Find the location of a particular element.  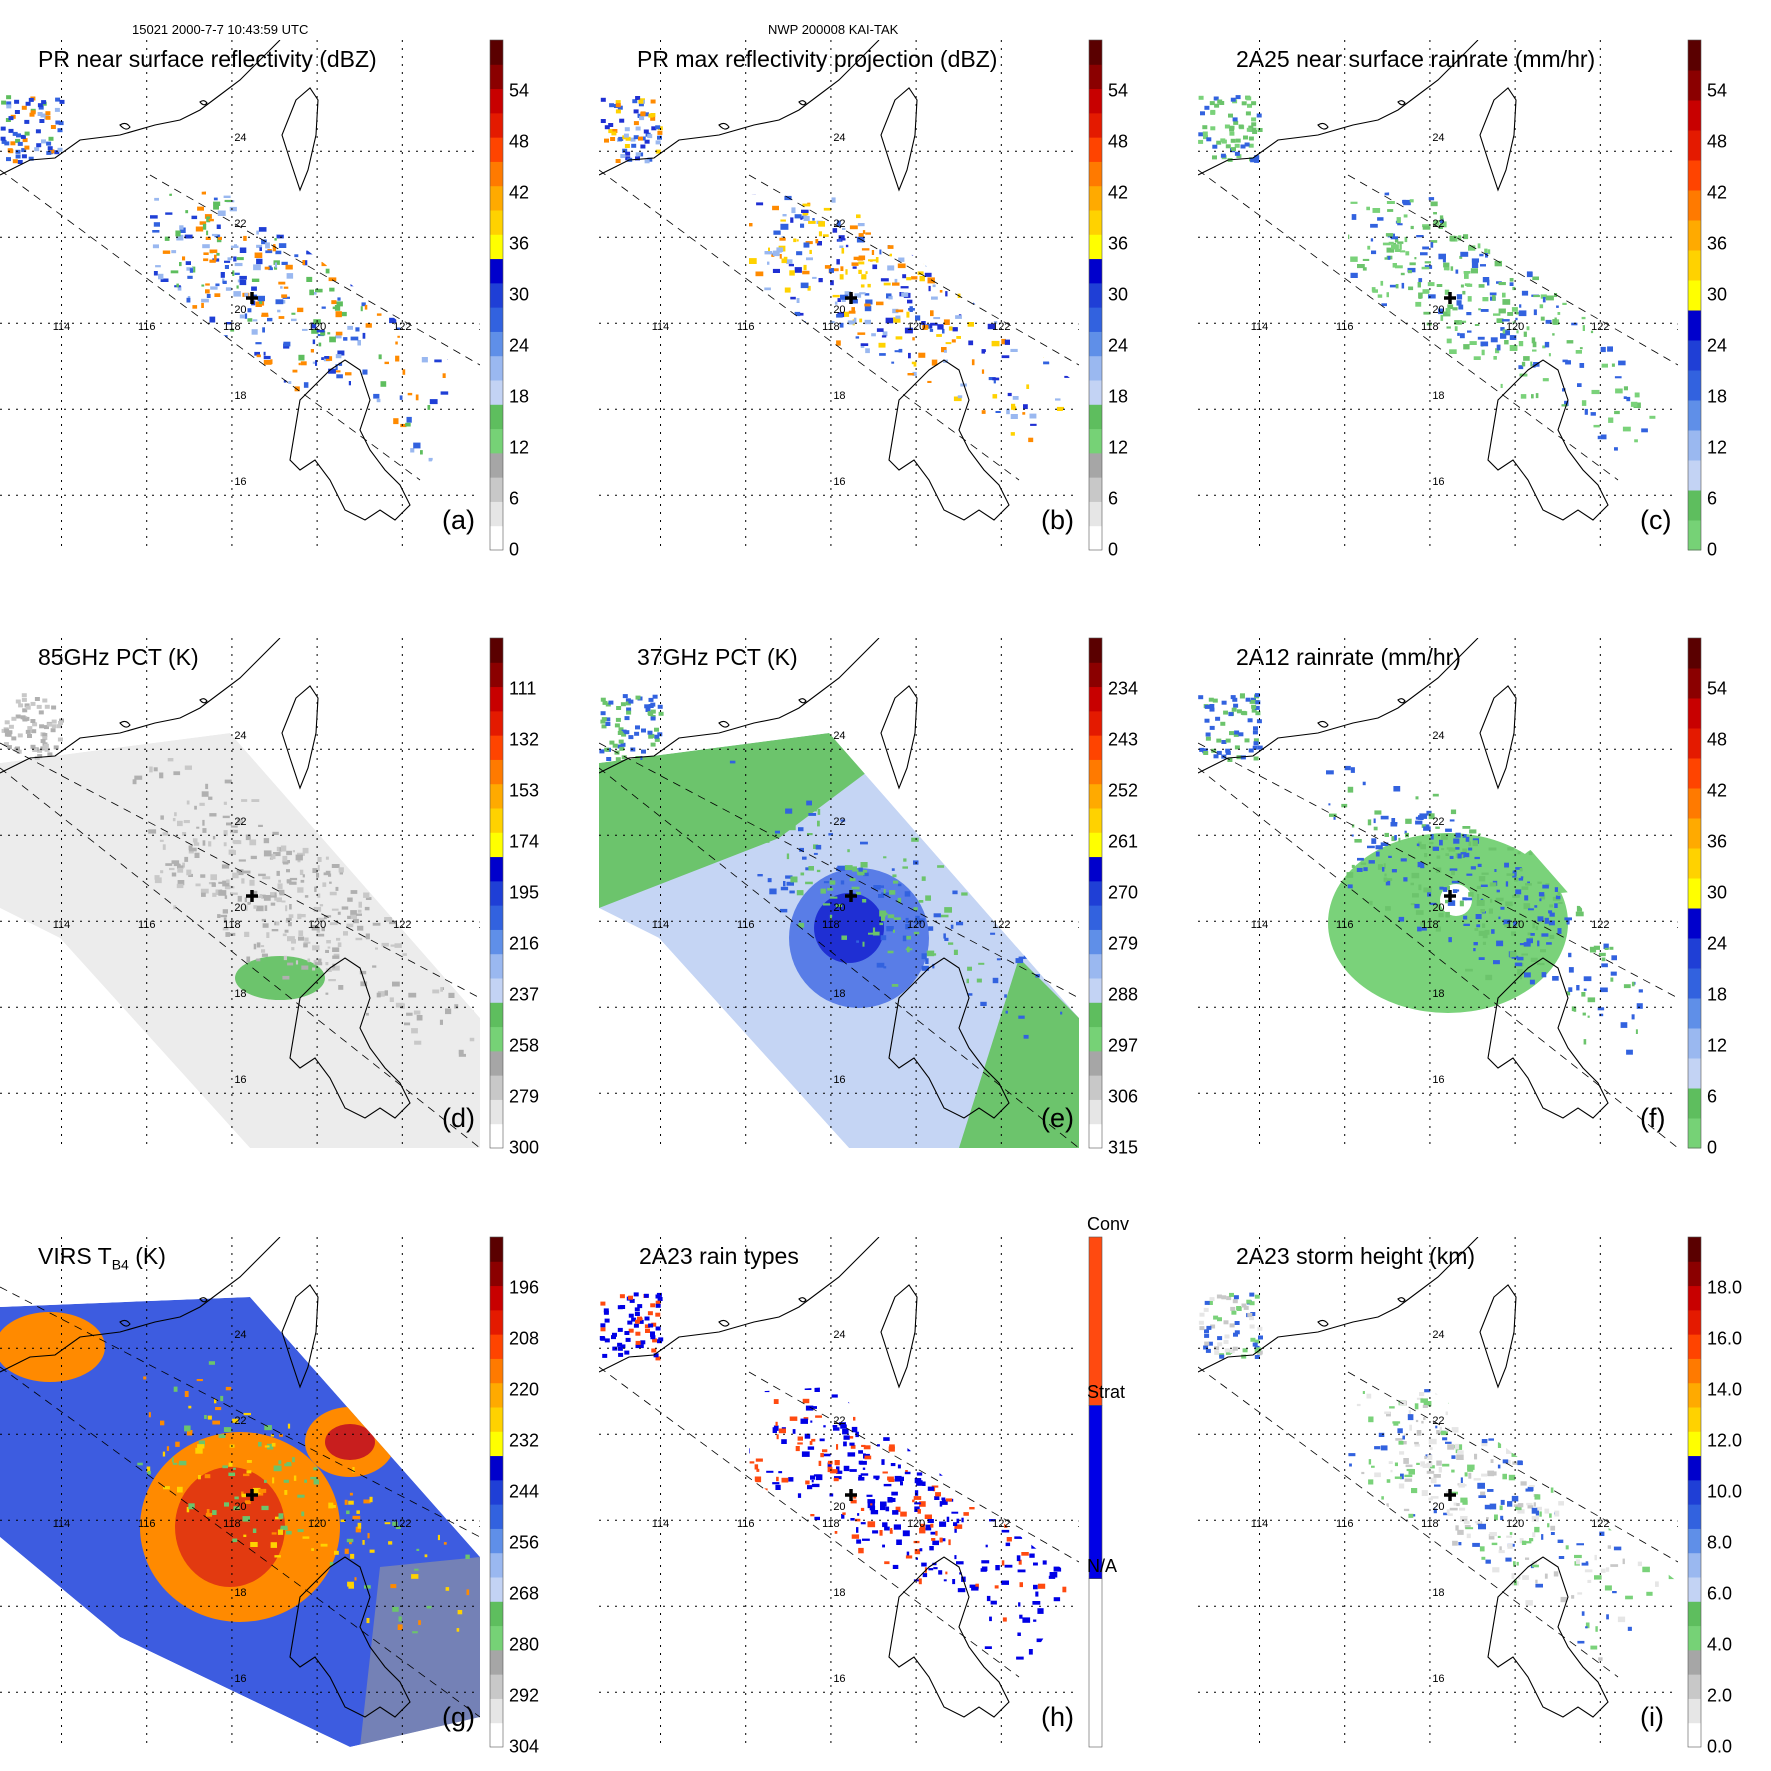

panel-letter-i: (i) is located at coordinates (1652, 1717).